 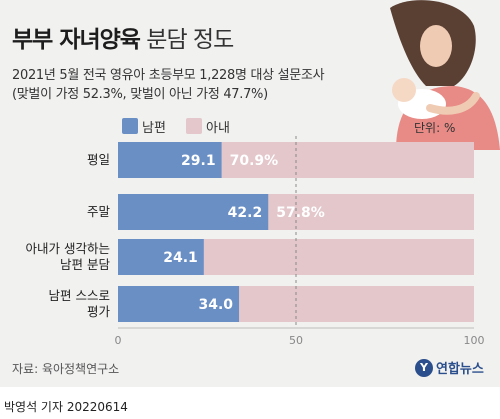 I want to click on value-label-husband-0: 29.1, so click(x=198, y=161).